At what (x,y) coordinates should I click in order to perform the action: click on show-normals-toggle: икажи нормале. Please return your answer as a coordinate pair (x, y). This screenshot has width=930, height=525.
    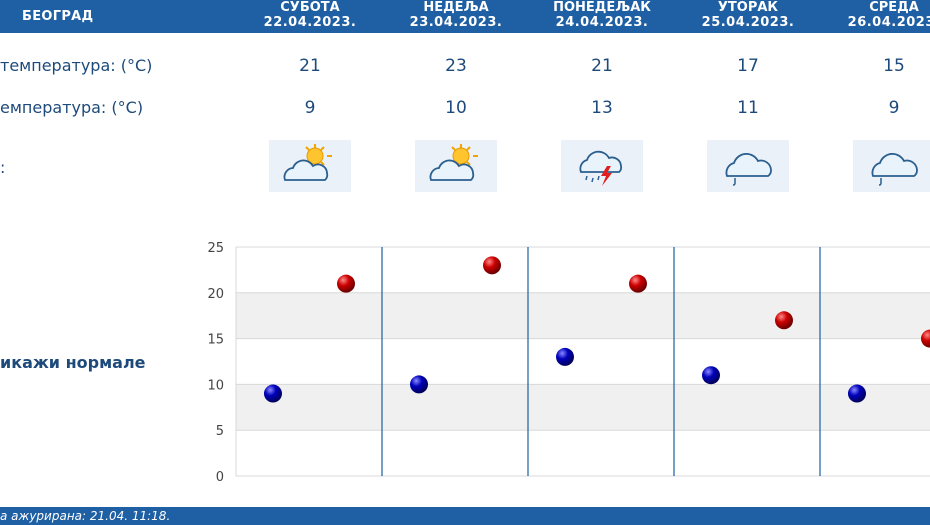
    Looking at the image, I should click on (73, 362).